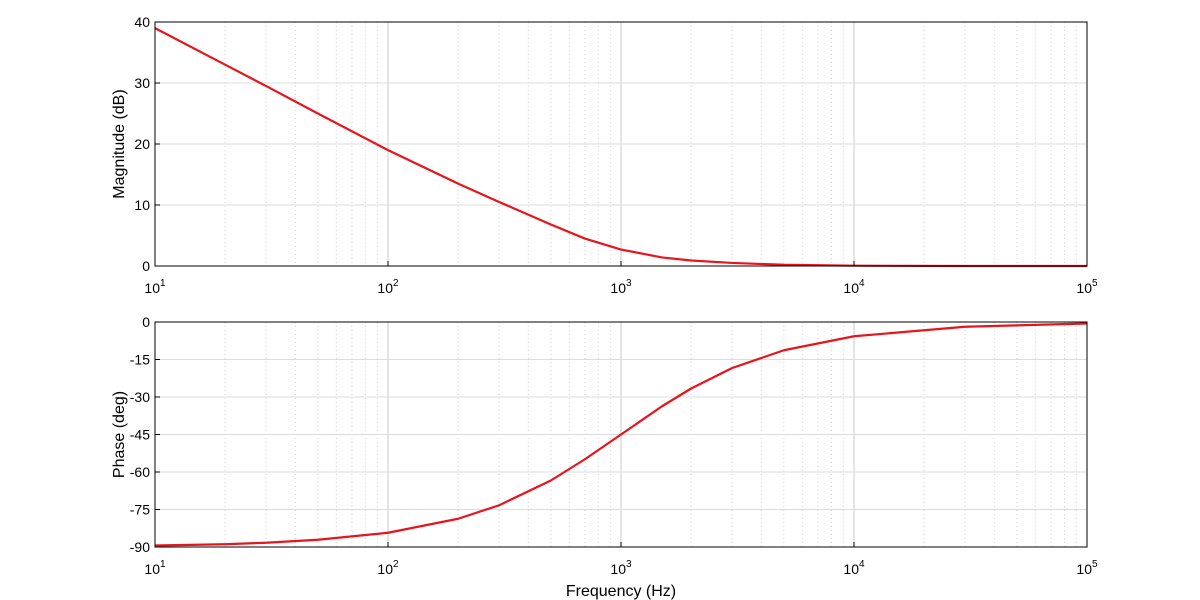 Image resolution: width=1200 pixels, height=600 pixels. What do you see at coordinates (621, 591) in the screenshot?
I see `x-axis-label: Frequency (Hz)` at bounding box center [621, 591].